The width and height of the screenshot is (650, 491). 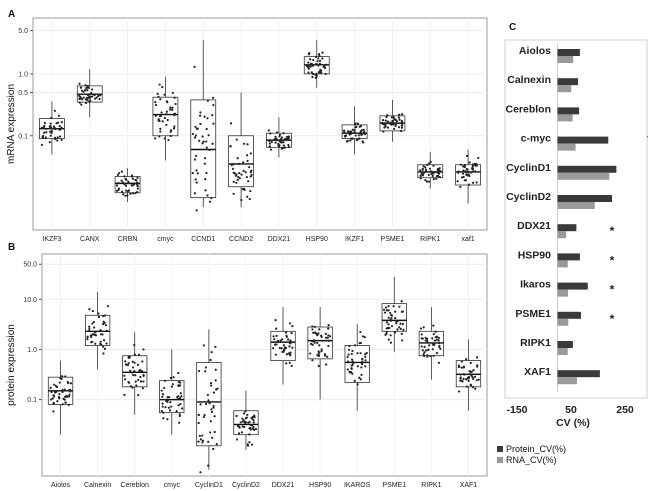 I want to click on x-category-label: CyclinD2, so click(x=246, y=485).